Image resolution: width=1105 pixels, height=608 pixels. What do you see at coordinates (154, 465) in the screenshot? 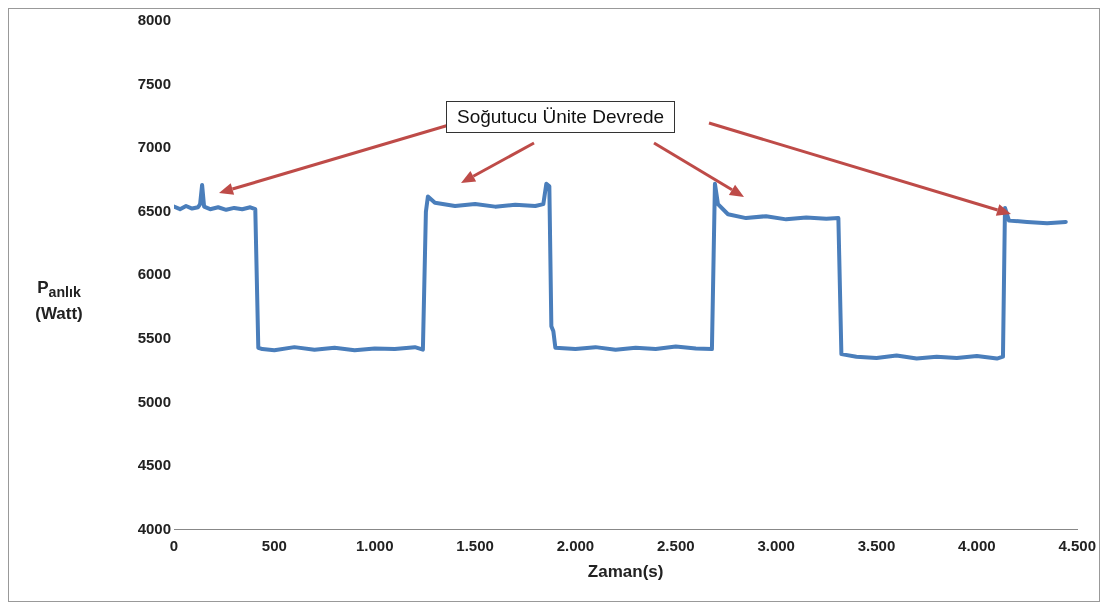
I see `y-tick-label: 4500` at bounding box center [154, 465].